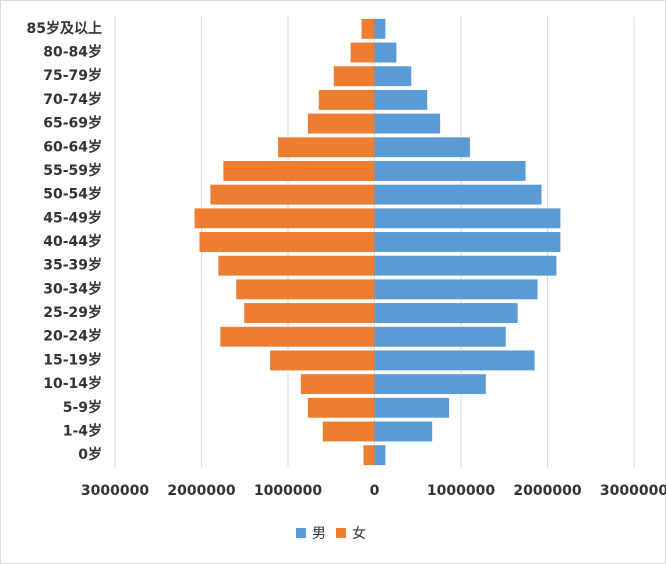 The image size is (666, 564). I want to click on y-tick-label: 60-64岁, so click(72, 146).